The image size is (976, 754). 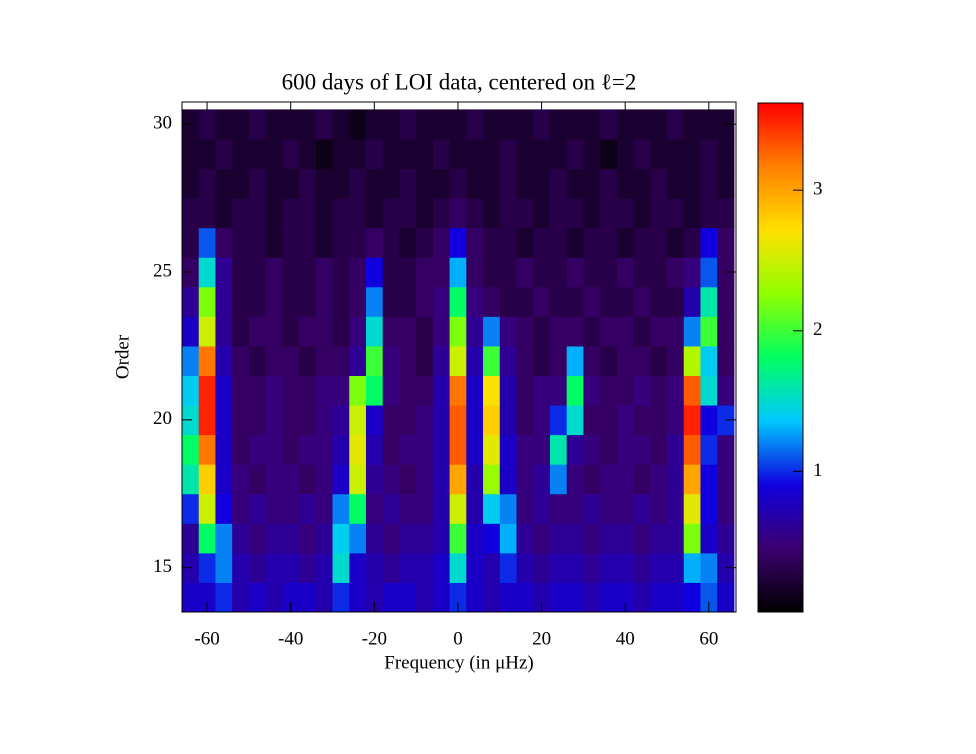 What do you see at coordinates (459, 81) in the screenshot?
I see `chart-title: 600 days of LOI data, centered on ℓ=2` at bounding box center [459, 81].